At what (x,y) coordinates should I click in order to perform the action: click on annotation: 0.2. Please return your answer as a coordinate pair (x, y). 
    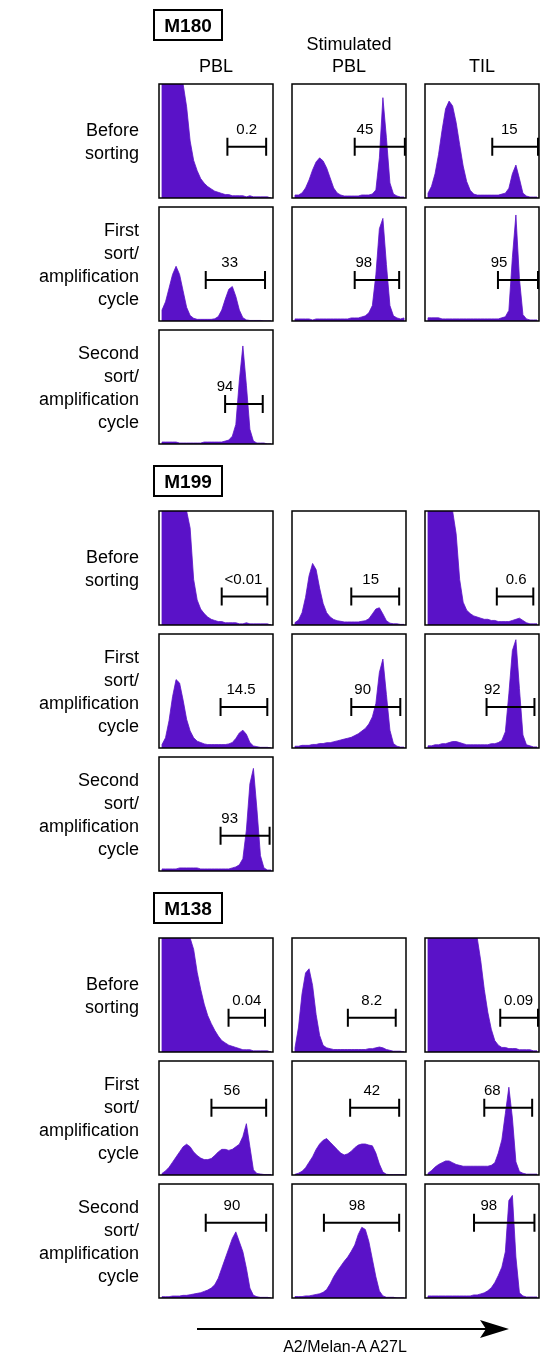
    Looking at the image, I should click on (247, 128).